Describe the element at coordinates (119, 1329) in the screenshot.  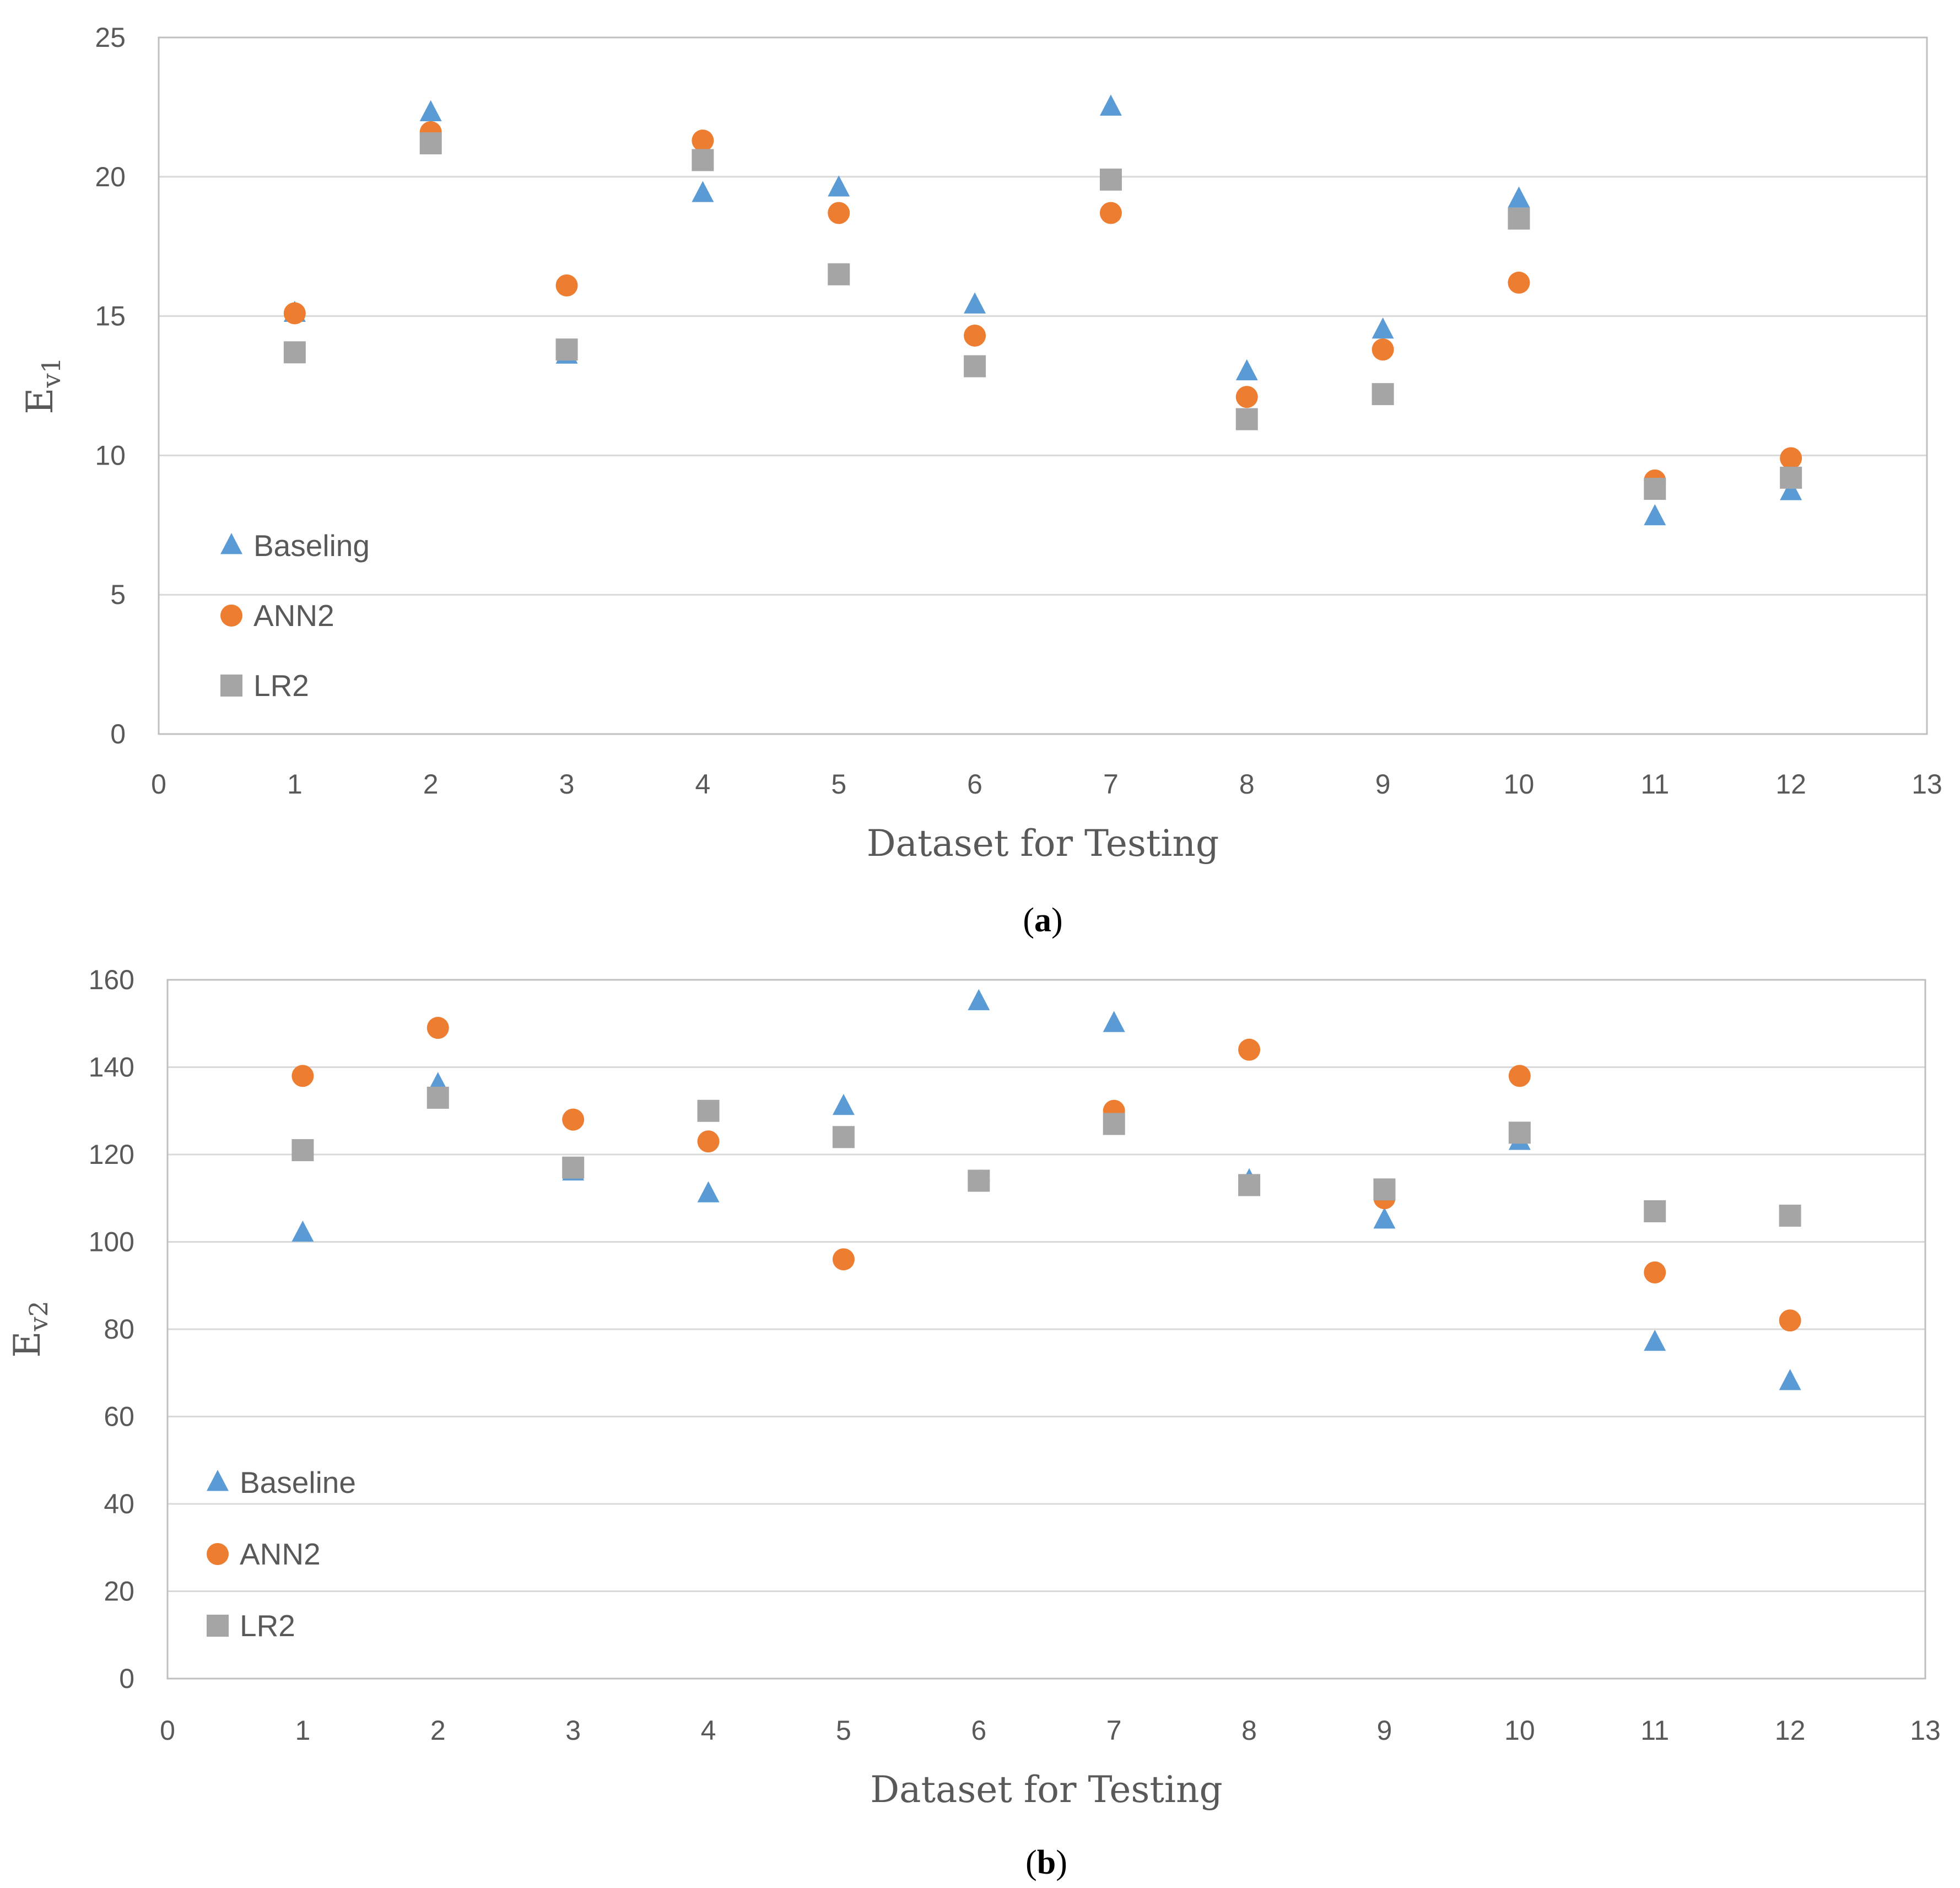
I see `y-tick-label: 80` at that location.